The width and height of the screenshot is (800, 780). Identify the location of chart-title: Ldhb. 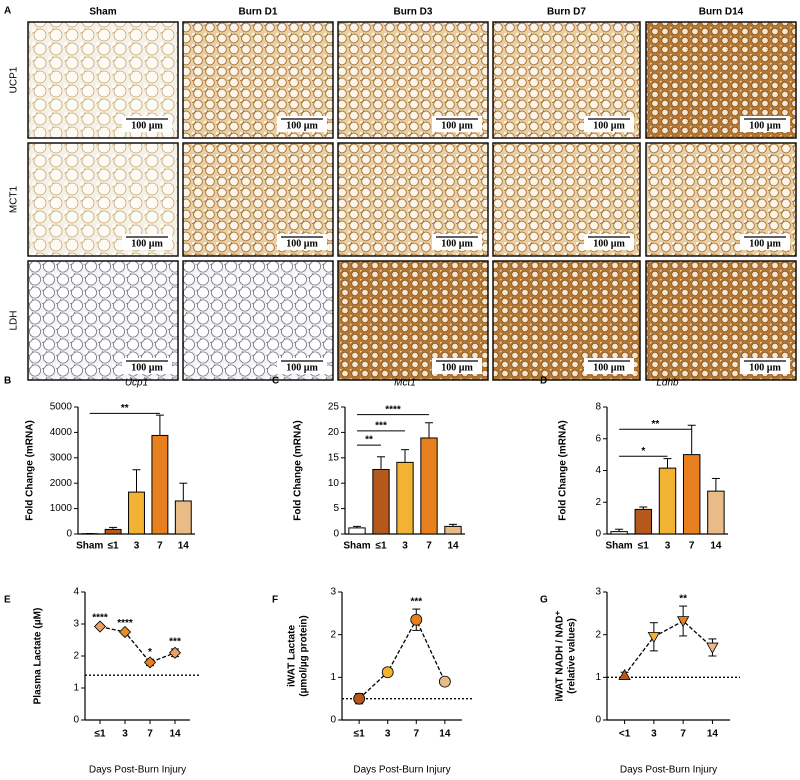
(667, 383).